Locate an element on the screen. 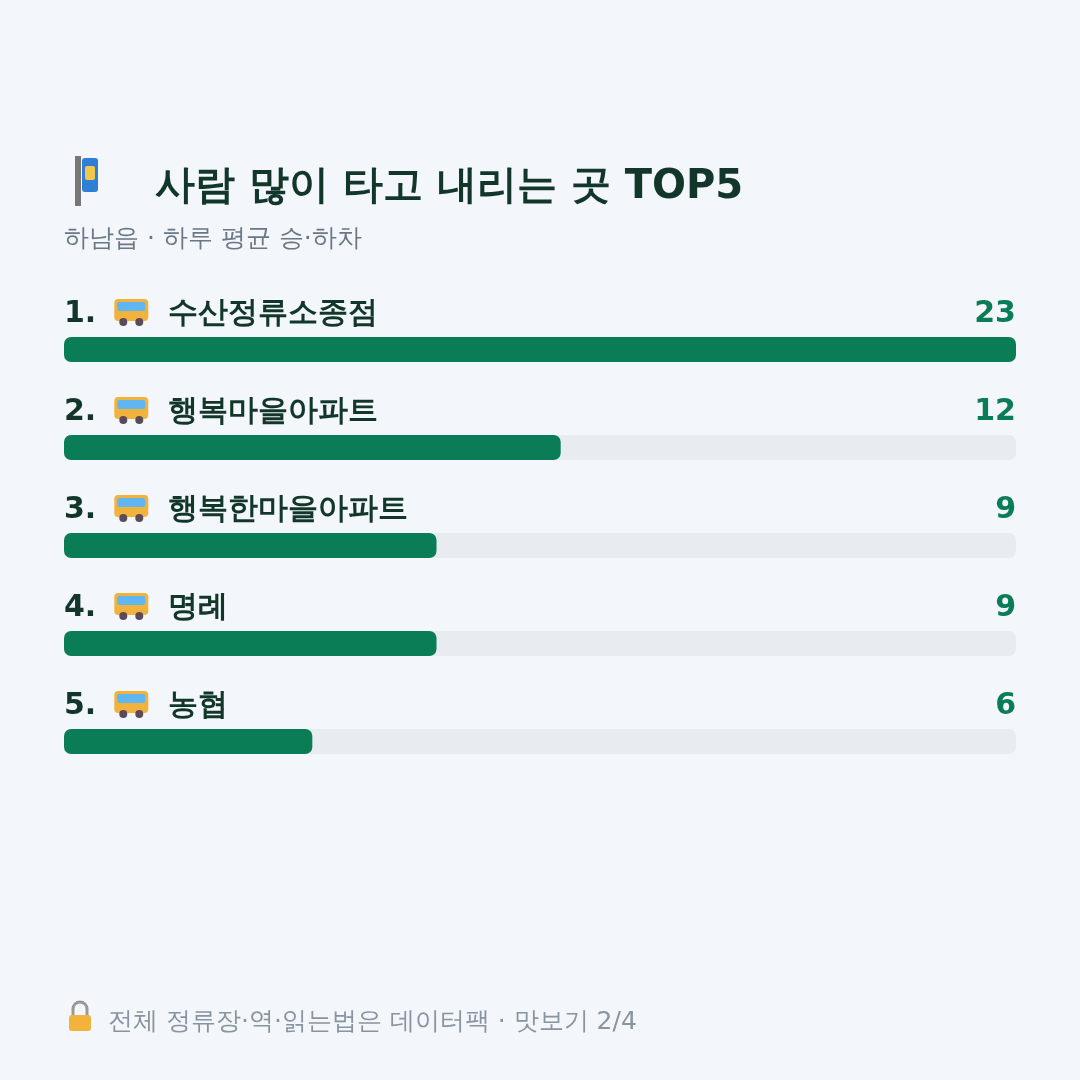 The width and height of the screenshot is (1080, 1080). data-label: 12 is located at coordinates (995, 409).